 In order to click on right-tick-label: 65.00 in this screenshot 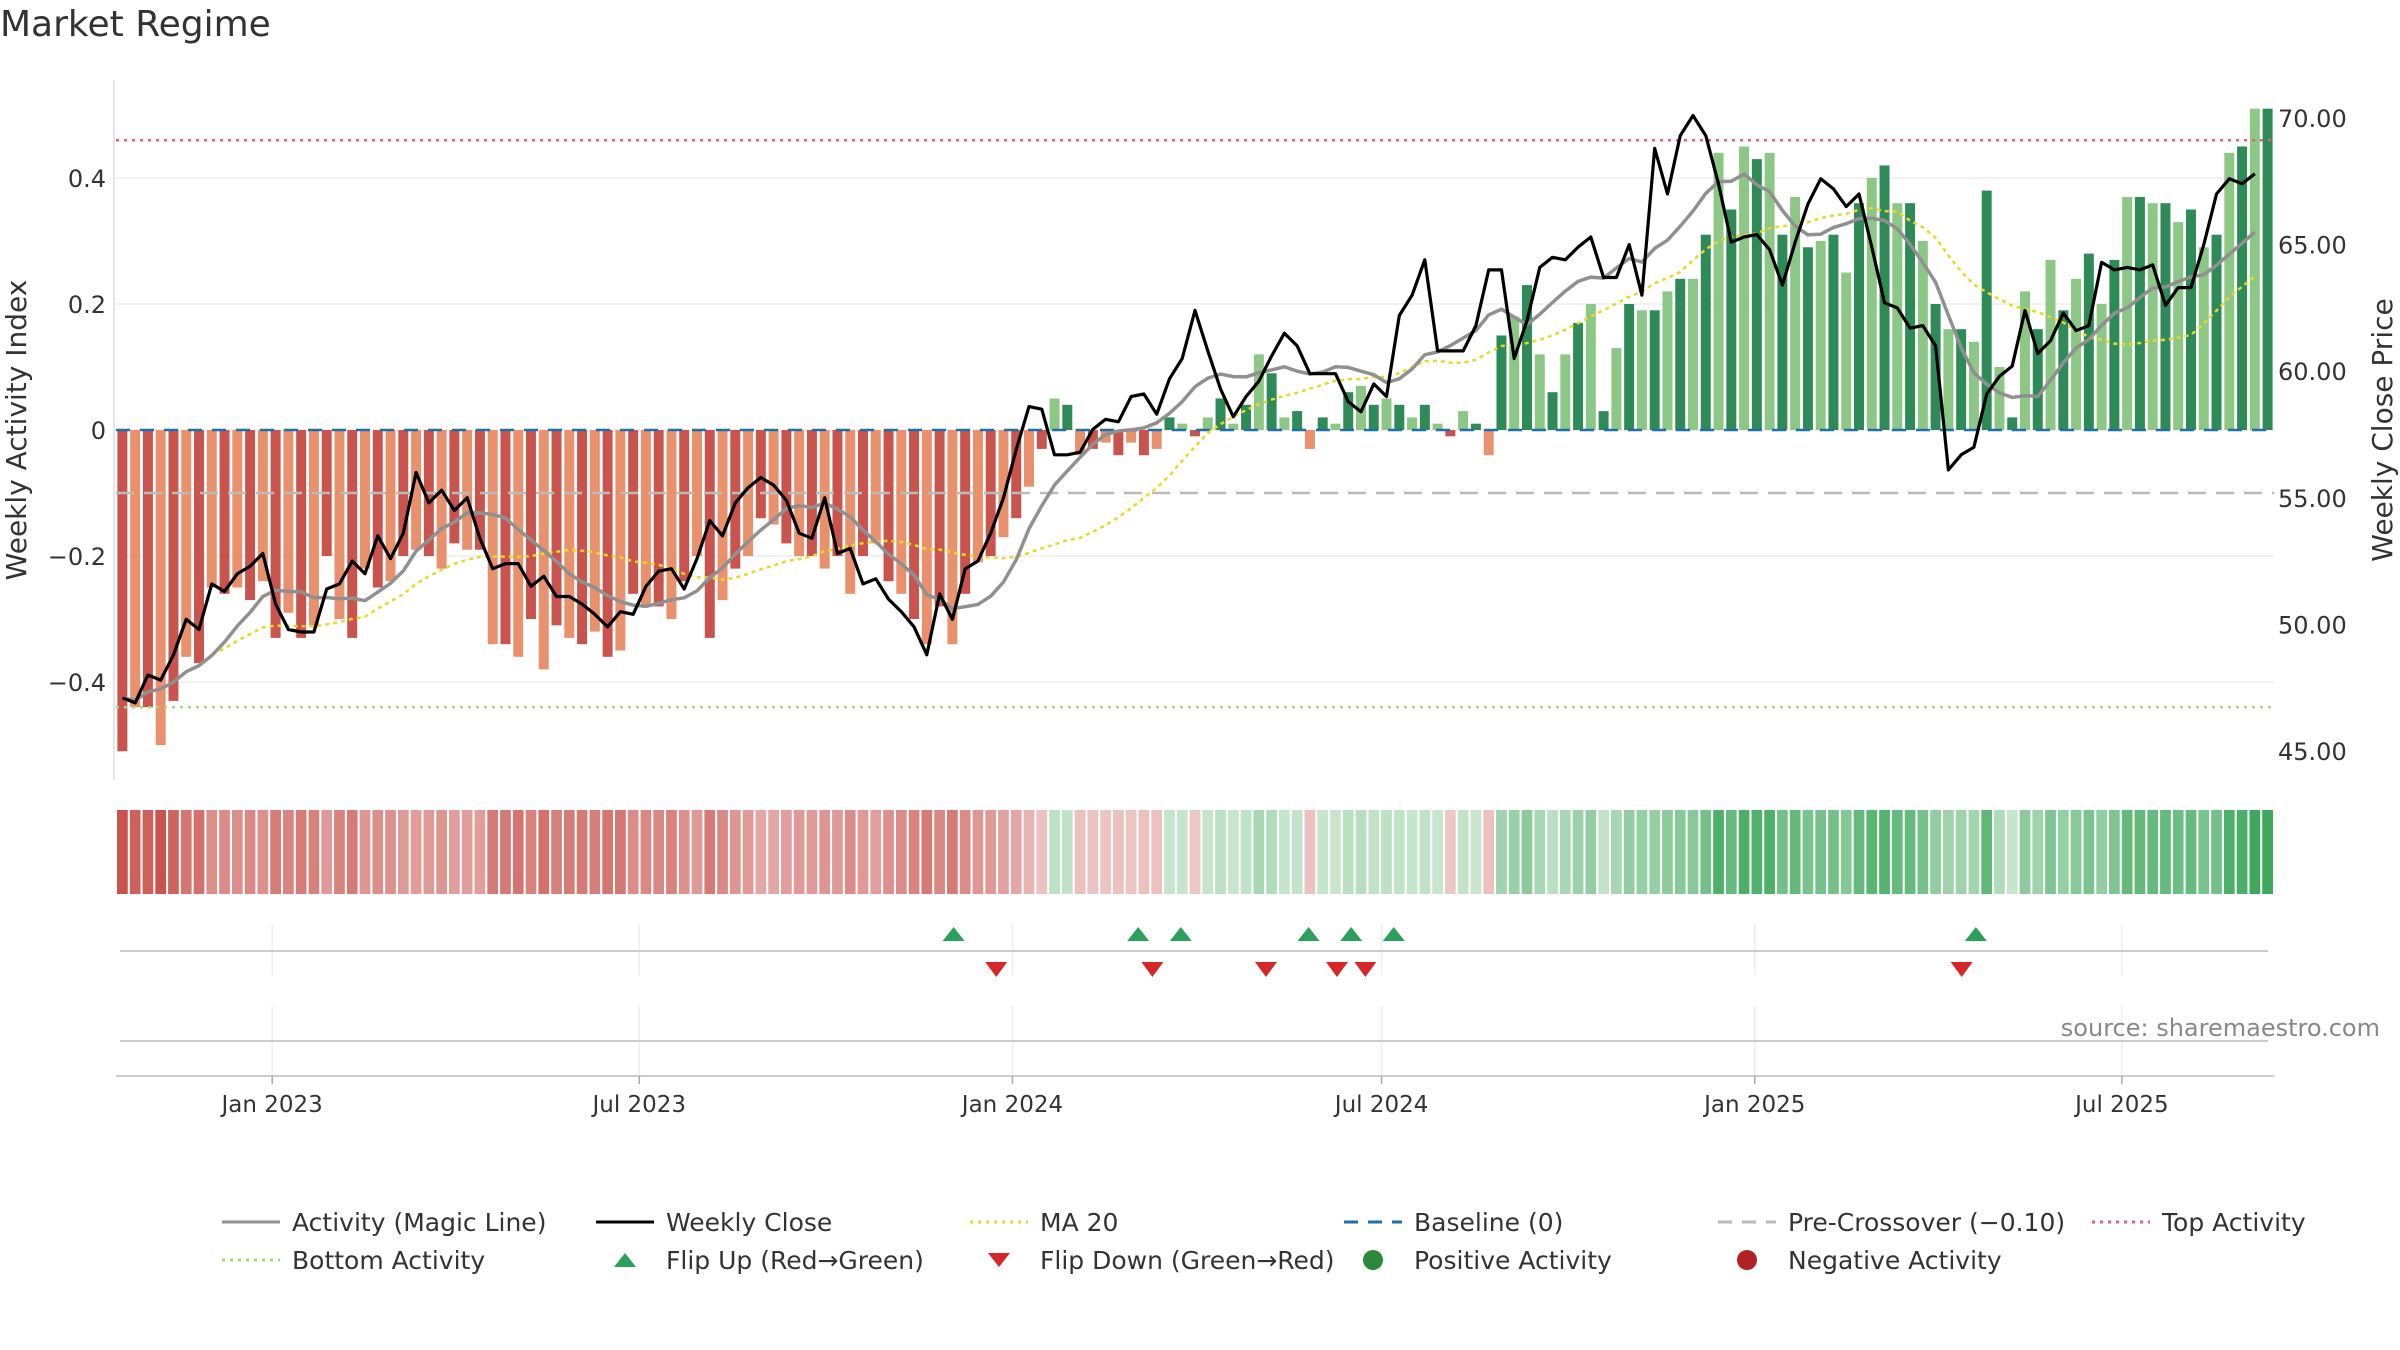, I will do `click(2312, 246)`.